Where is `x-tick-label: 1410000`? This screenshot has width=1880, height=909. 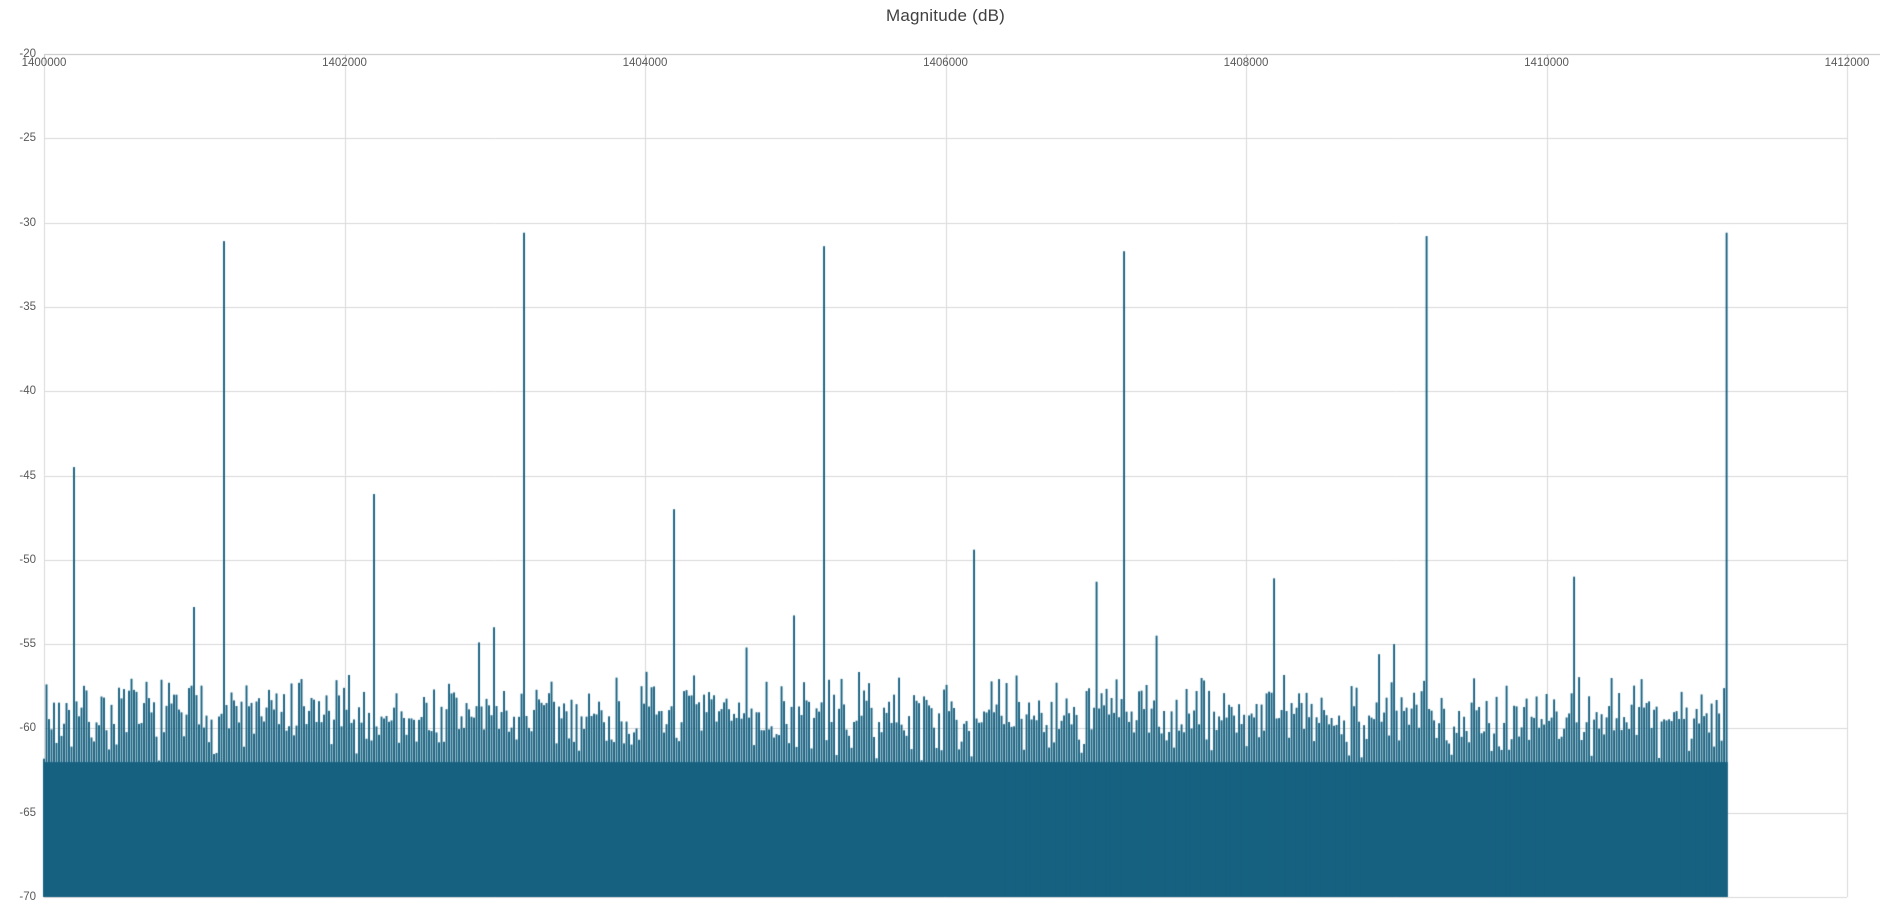 x-tick-label: 1410000 is located at coordinates (1546, 63).